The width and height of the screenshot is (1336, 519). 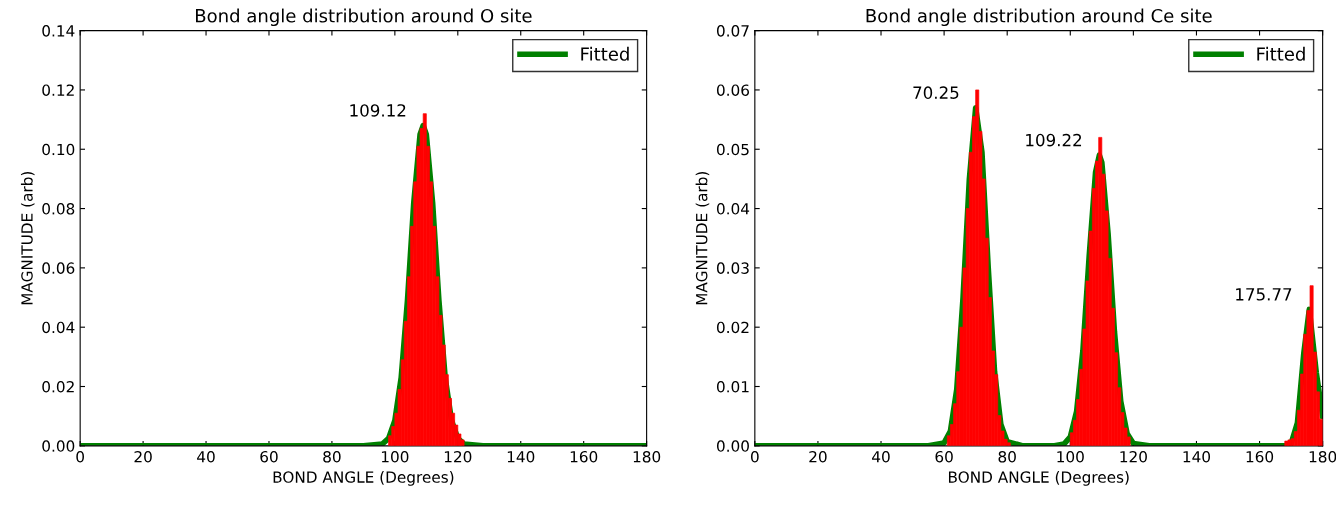 I want to click on chart-title: Bond angle distribution around O site, so click(x=364, y=17).